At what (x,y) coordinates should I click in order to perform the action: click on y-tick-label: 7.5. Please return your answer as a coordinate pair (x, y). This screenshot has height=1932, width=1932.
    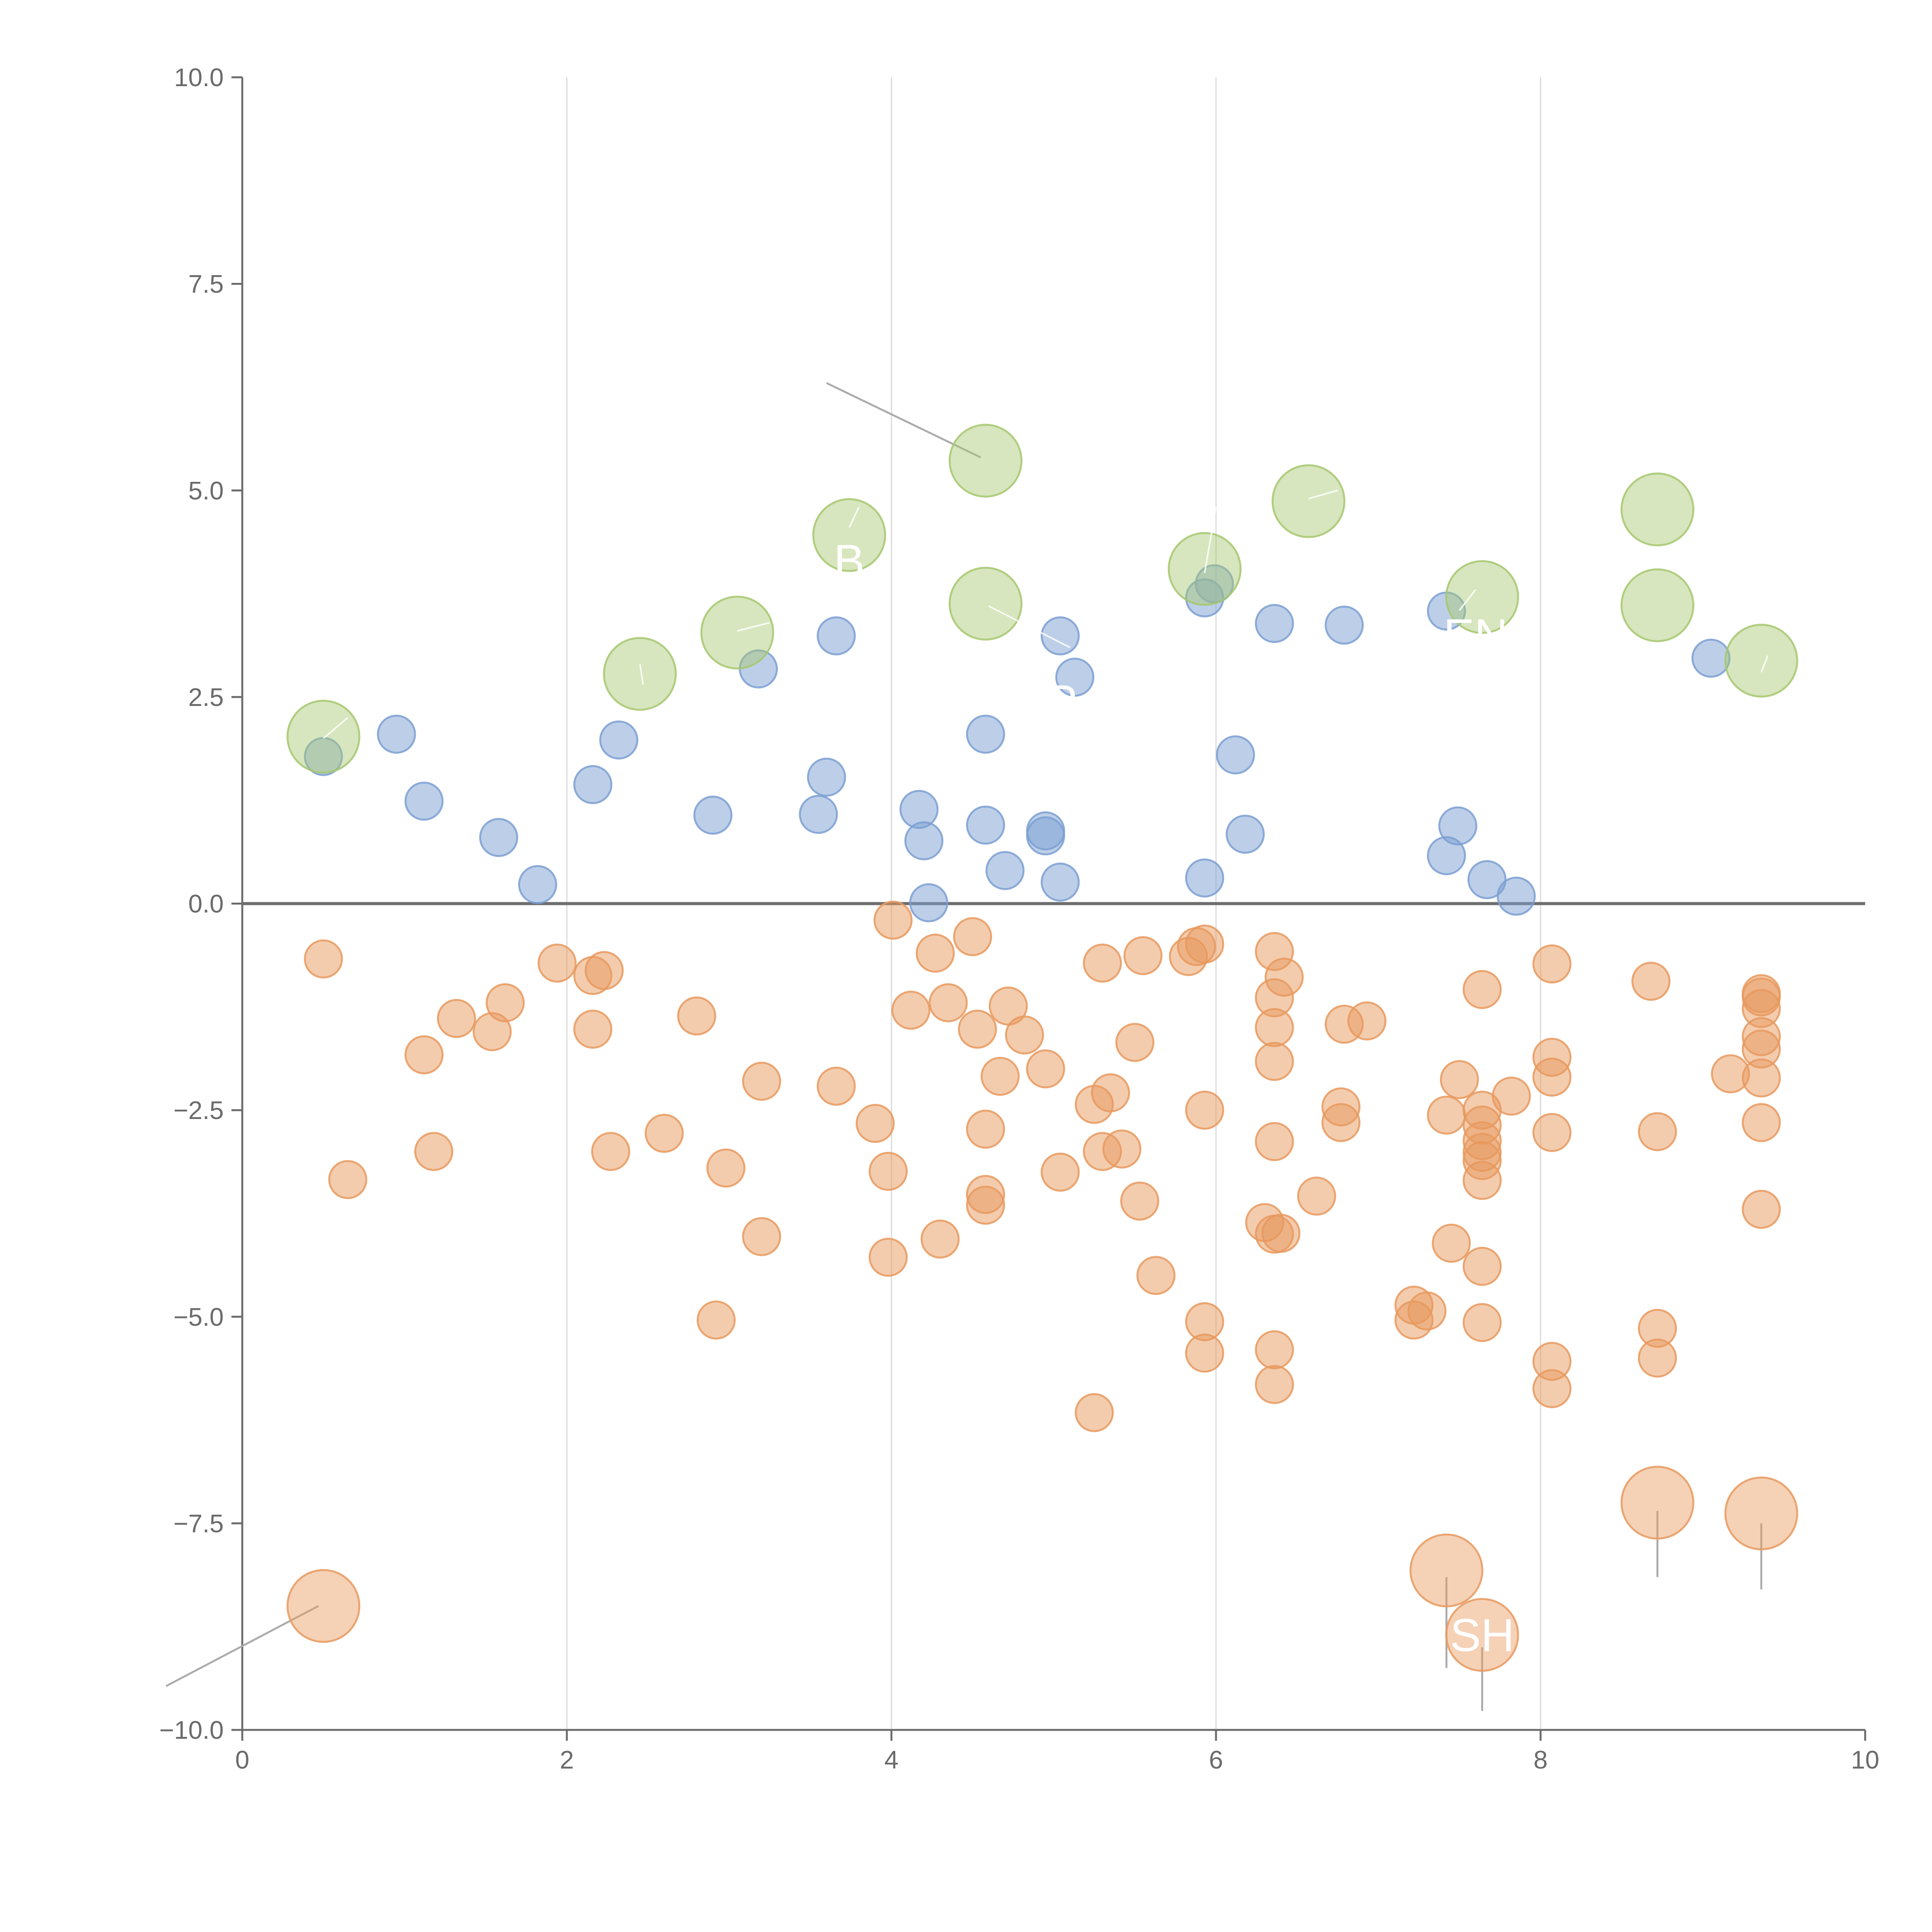
    Looking at the image, I should click on (206, 284).